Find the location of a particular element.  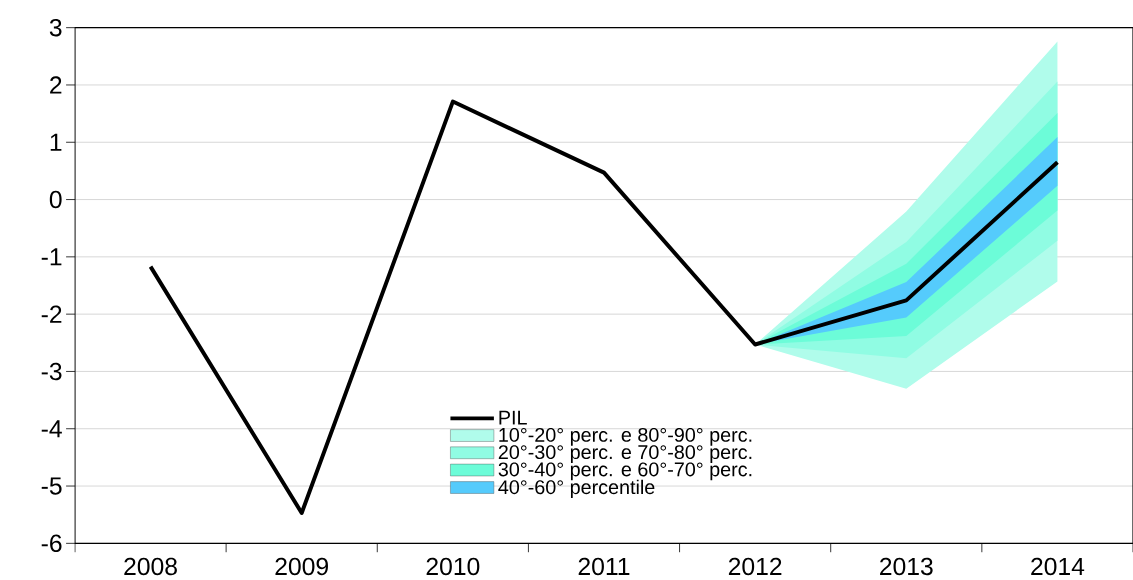

legend-label: 40°-60° percentile is located at coordinates (576, 489).